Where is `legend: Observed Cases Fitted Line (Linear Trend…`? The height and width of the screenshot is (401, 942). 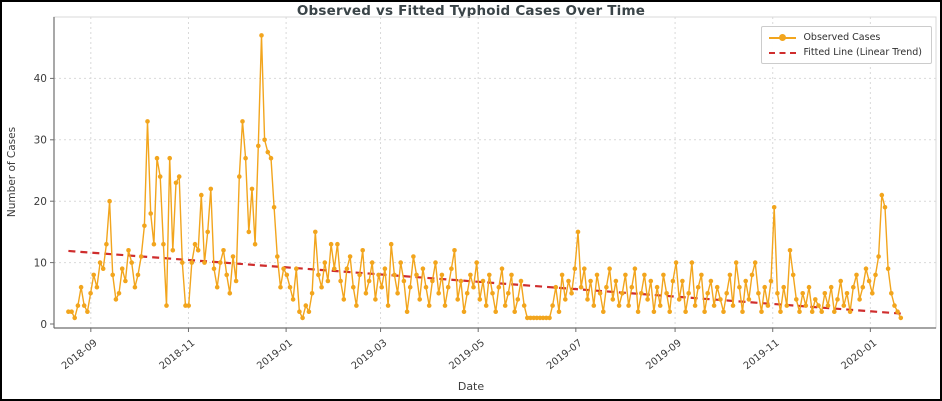
legend: Observed Cases Fitted Line (Linear Trend… is located at coordinates (846, 45).